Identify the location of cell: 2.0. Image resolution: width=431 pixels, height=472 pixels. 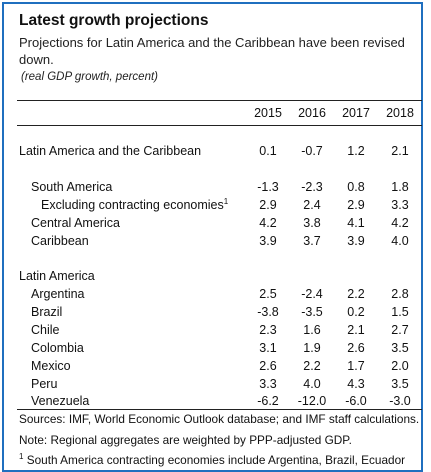
(400, 366).